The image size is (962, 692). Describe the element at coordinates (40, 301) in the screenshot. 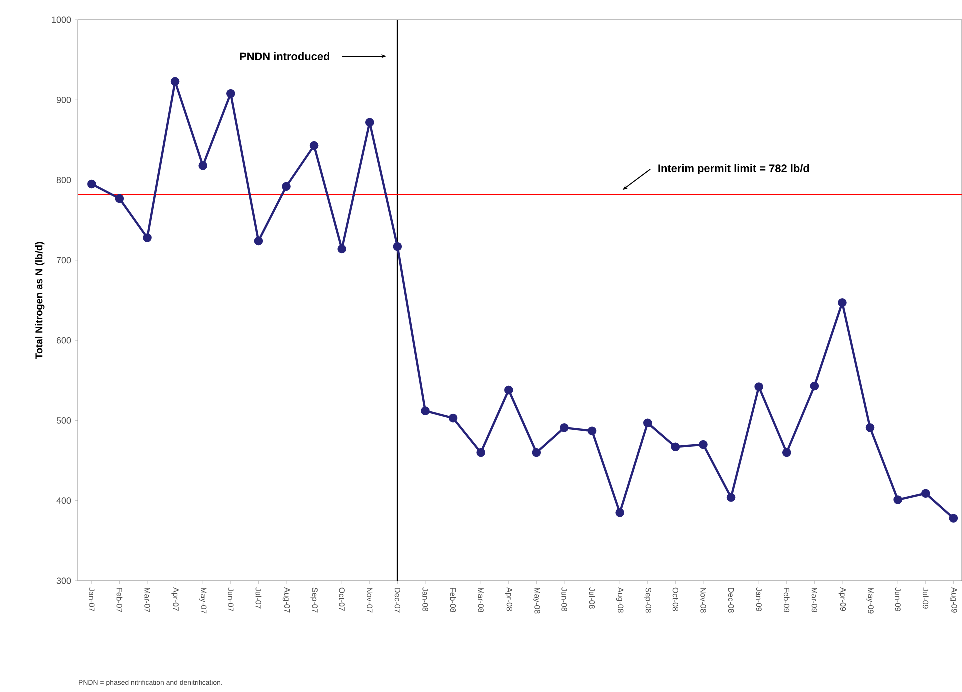

I see `y-axis-title: Total Nitrogen as N (lb/d)` at that location.